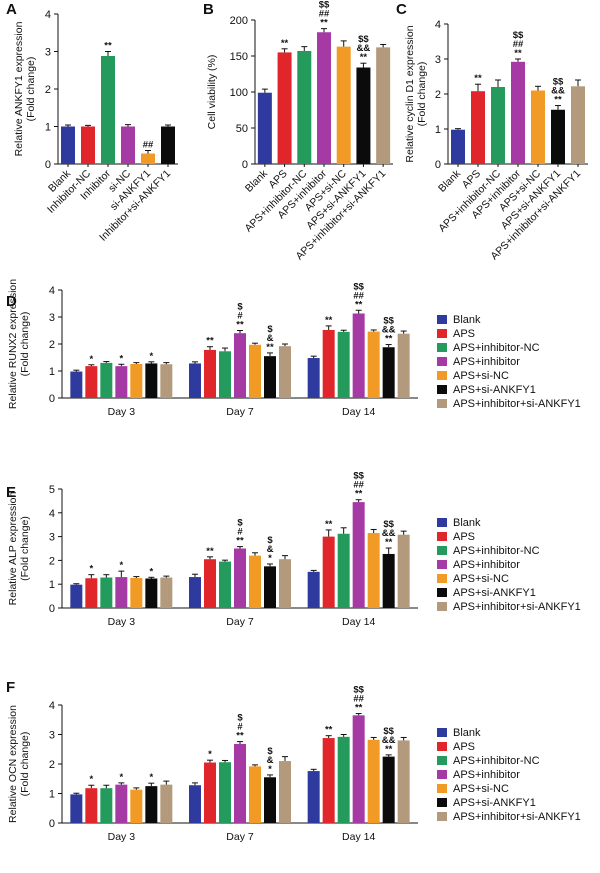  What do you see at coordinates (245, 165) in the screenshot?
I see `y-tick-label: 0` at bounding box center [245, 165].